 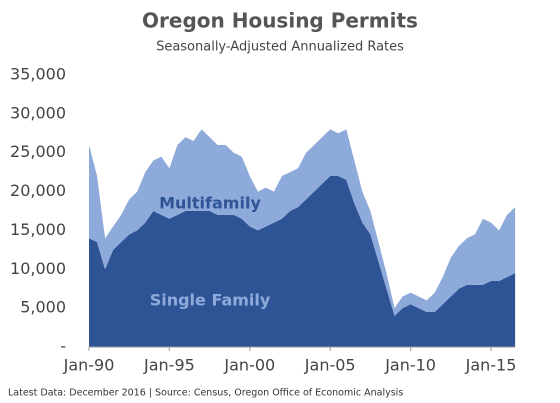 What do you see at coordinates (38, 190) in the screenshot?
I see `y-tick-label: 20,000` at bounding box center [38, 190].